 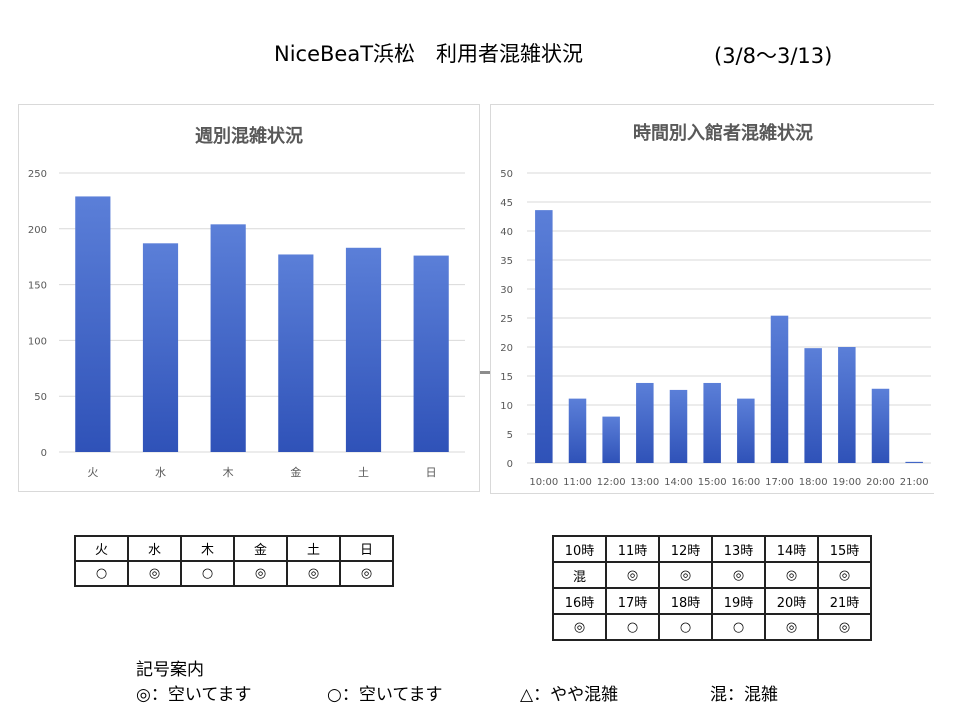 I want to click on x-tick-label: 日, so click(x=431, y=472).